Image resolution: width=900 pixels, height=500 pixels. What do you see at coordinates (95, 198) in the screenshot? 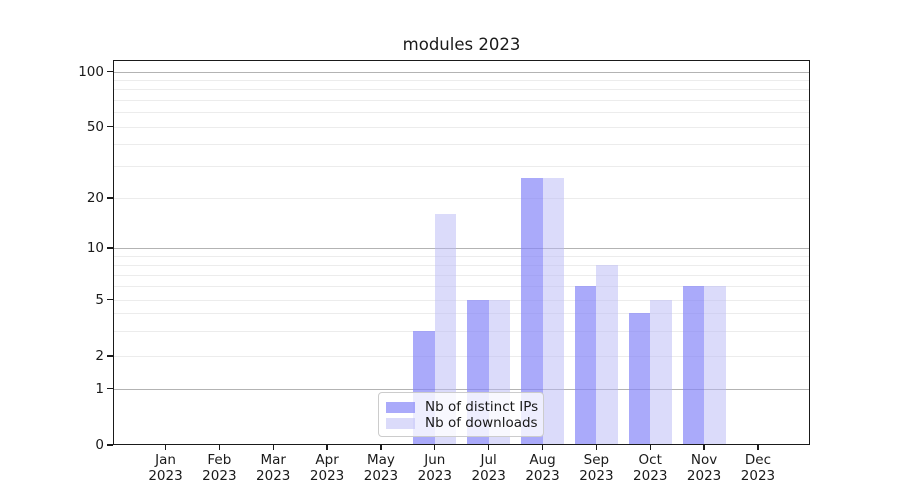
I see `y-tick-label-20: 20` at bounding box center [95, 198].